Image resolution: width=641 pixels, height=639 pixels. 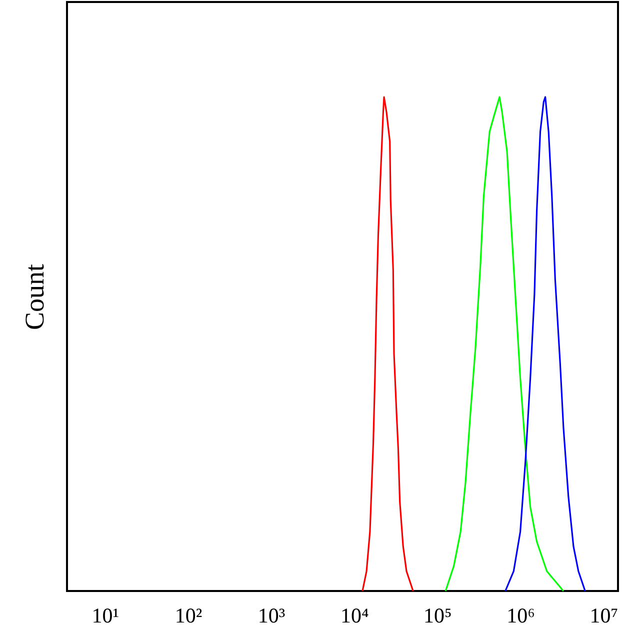 I want to click on x-tick-label: 10³, so click(x=272, y=616).